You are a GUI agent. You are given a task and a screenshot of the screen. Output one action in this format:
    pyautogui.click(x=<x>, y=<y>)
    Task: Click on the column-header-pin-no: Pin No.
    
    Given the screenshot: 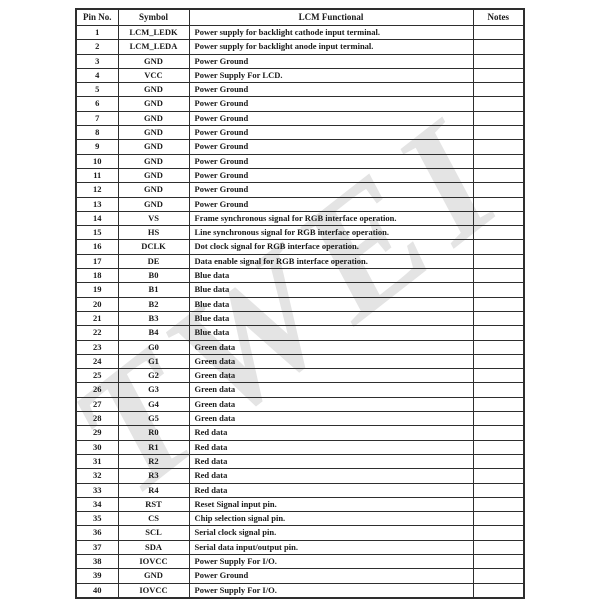 What is the action you would take?
    pyautogui.click(x=97, y=17)
    